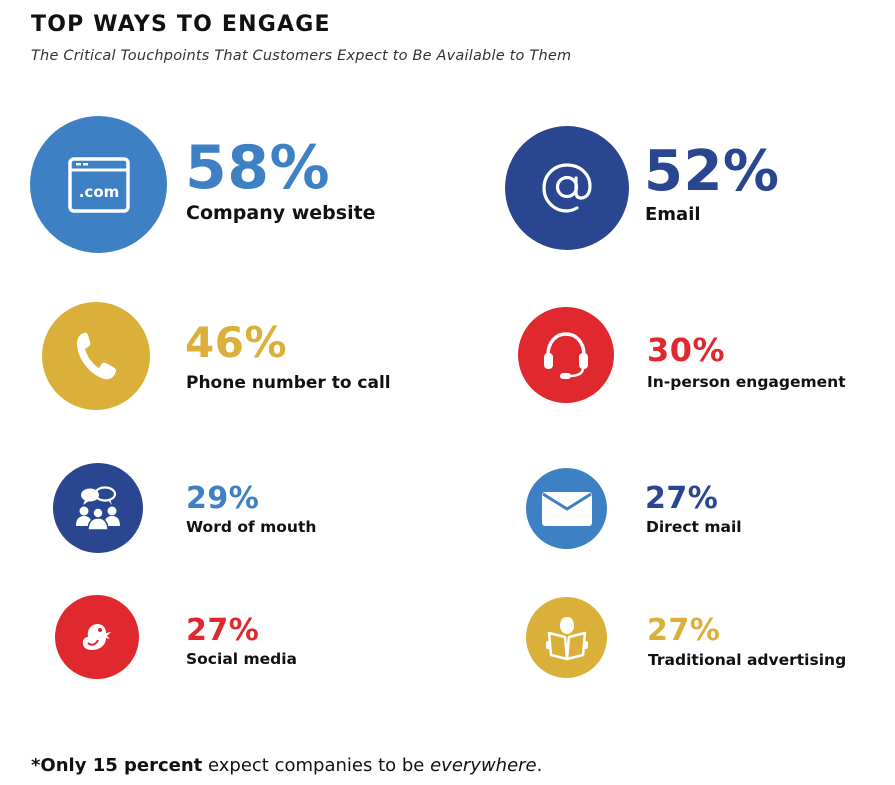  I want to click on percent-value: 52%, so click(712, 171).